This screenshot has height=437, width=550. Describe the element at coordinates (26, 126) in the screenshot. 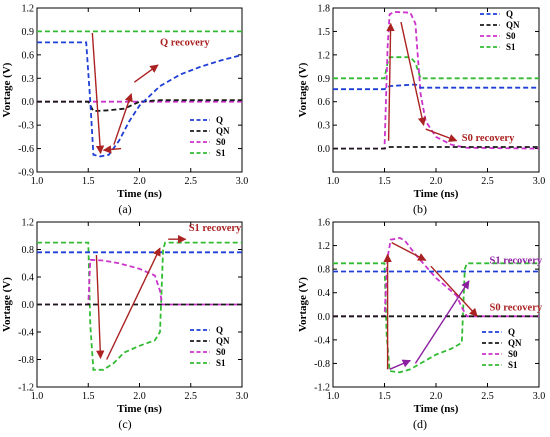

I see `y-tick-label: -0.3` at that location.